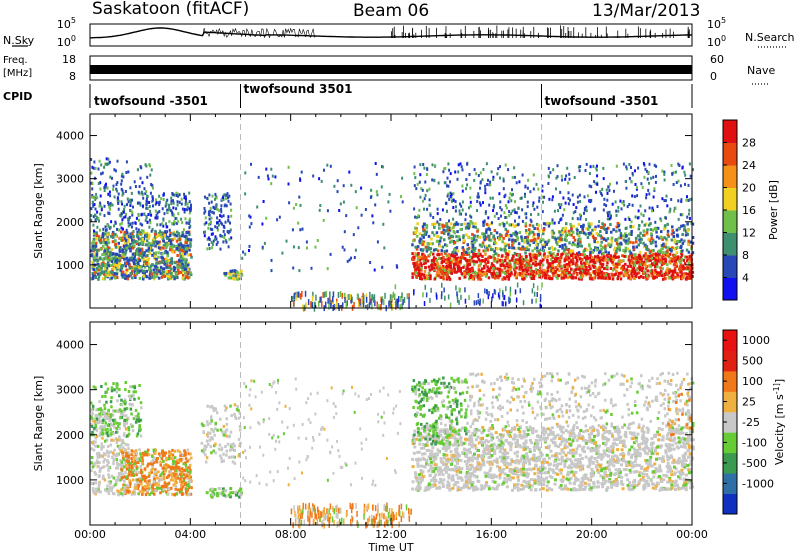 The image size is (800, 554). What do you see at coordinates (749, 165) in the screenshot?
I see `colorbar-tick-label: 24` at bounding box center [749, 165].